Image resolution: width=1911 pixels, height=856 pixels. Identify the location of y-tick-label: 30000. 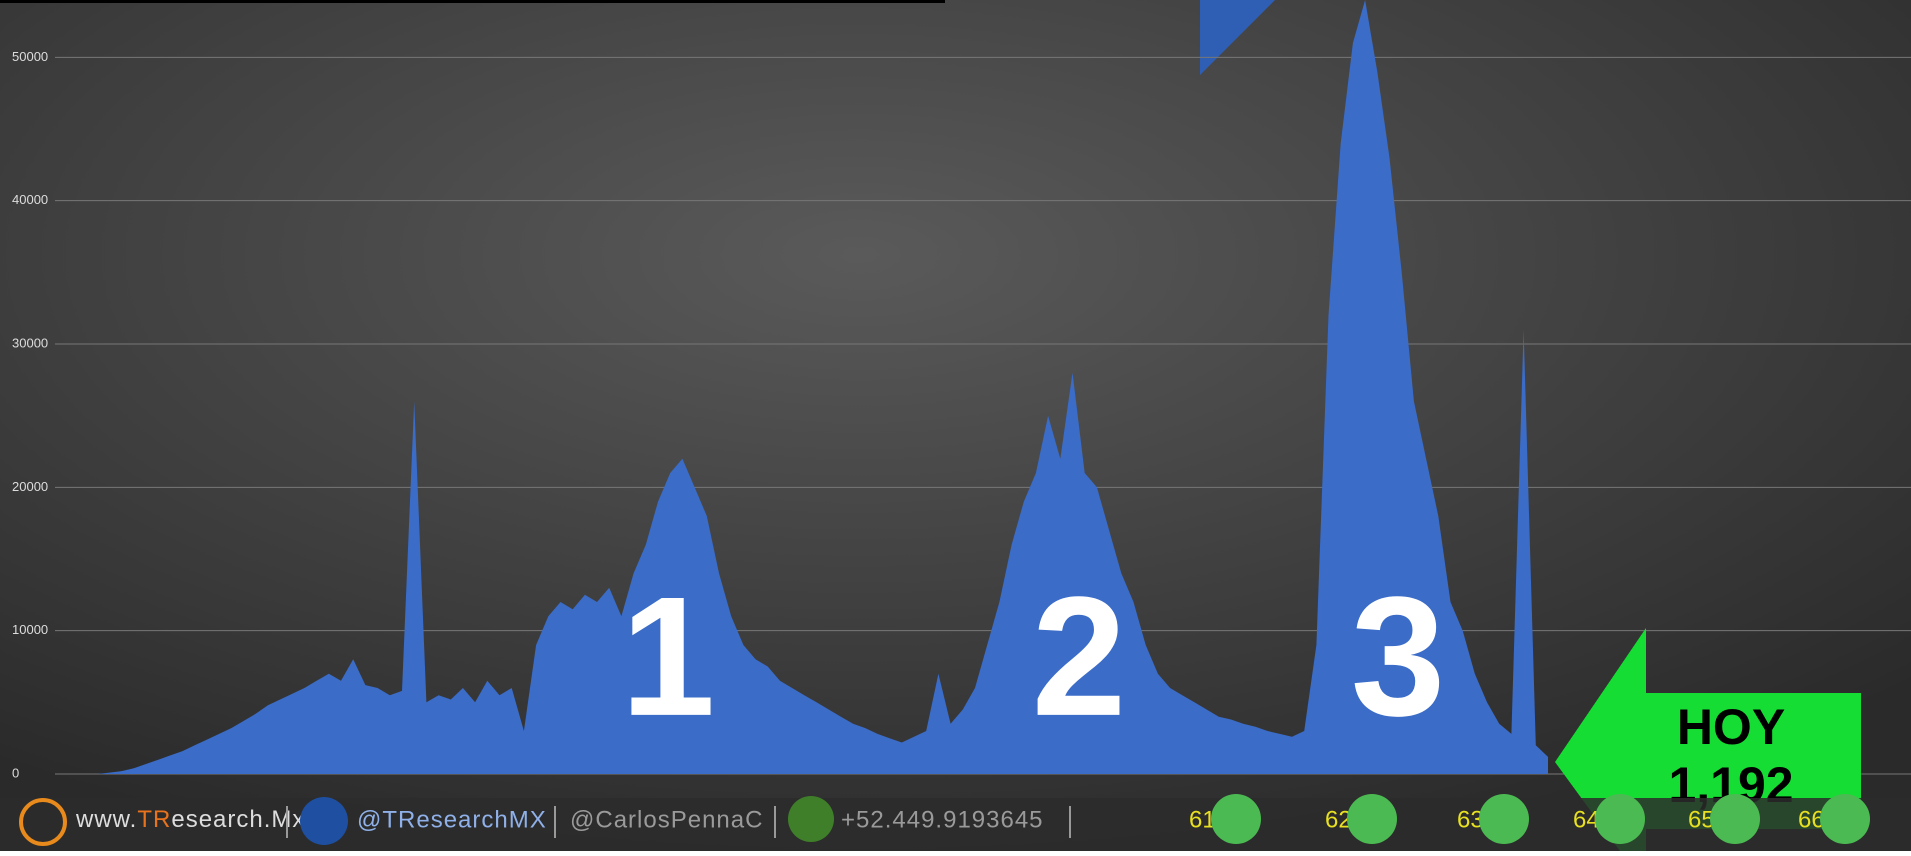
(30, 342).